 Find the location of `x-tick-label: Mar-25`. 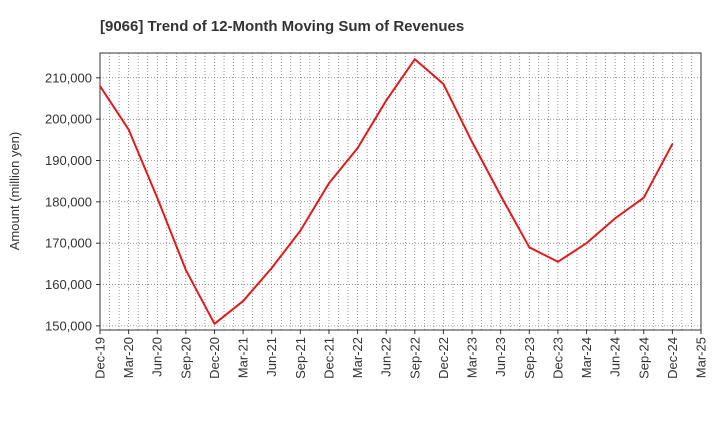

x-tick-label: Mar-25 is located at coordinates (701, 357).